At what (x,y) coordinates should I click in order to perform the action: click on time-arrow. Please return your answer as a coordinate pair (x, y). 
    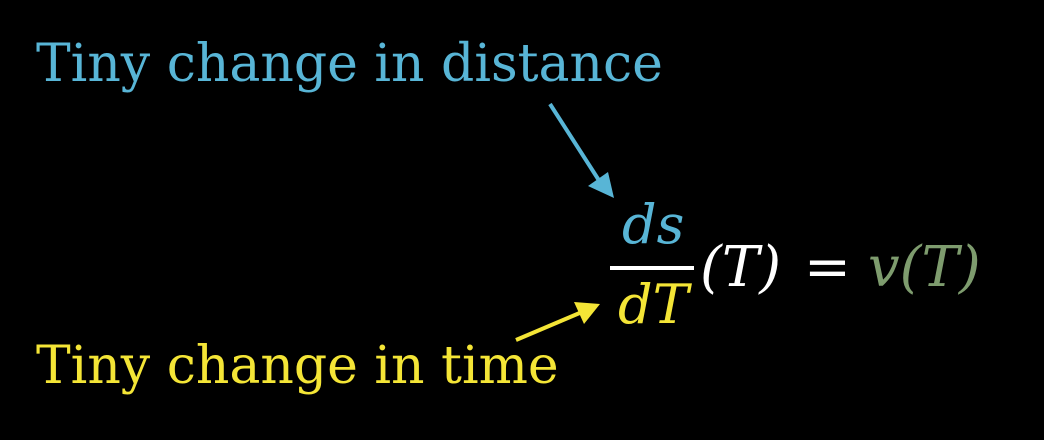
    Looking at the image, I should click on (557, 322).